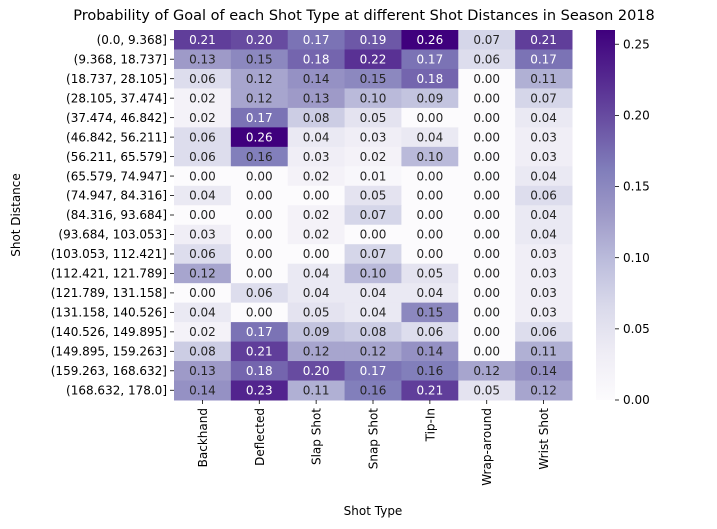 The height and width of the screenshot is (529, 717). I want to click on y-tick-label: (9.368, 18.737], so click(120, 59).